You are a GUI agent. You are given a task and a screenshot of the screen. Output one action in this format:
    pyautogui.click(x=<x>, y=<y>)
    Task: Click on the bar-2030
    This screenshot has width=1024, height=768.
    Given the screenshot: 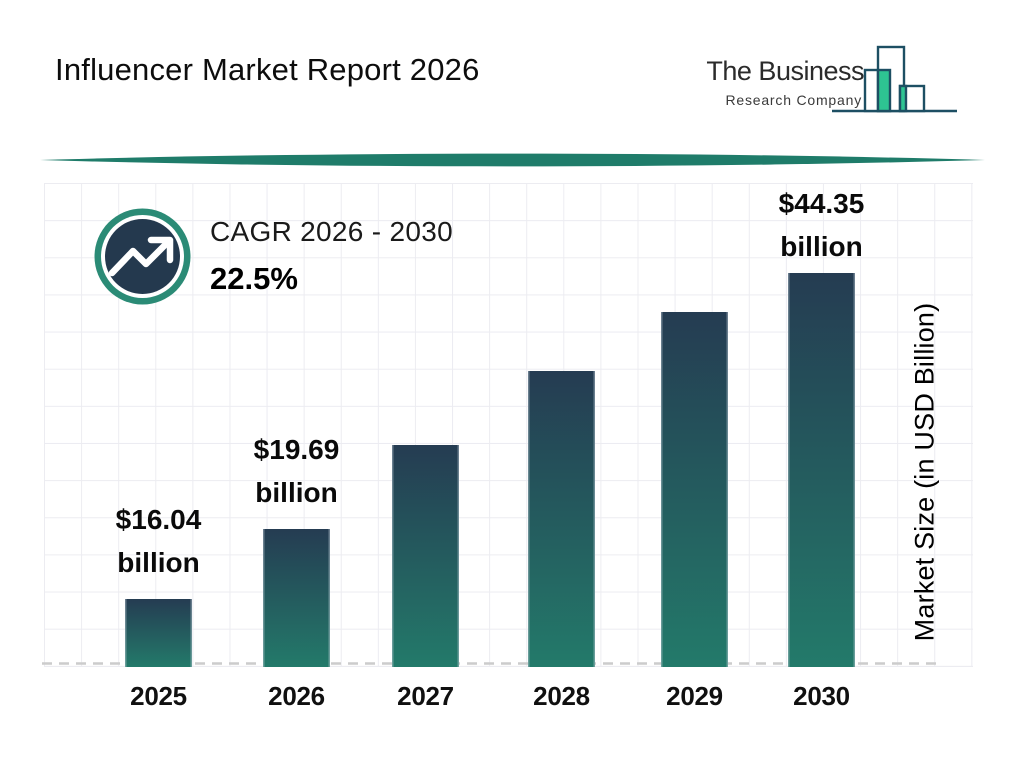 What is the action you would take?
    pyautogui.click(x=821, y=470)
    